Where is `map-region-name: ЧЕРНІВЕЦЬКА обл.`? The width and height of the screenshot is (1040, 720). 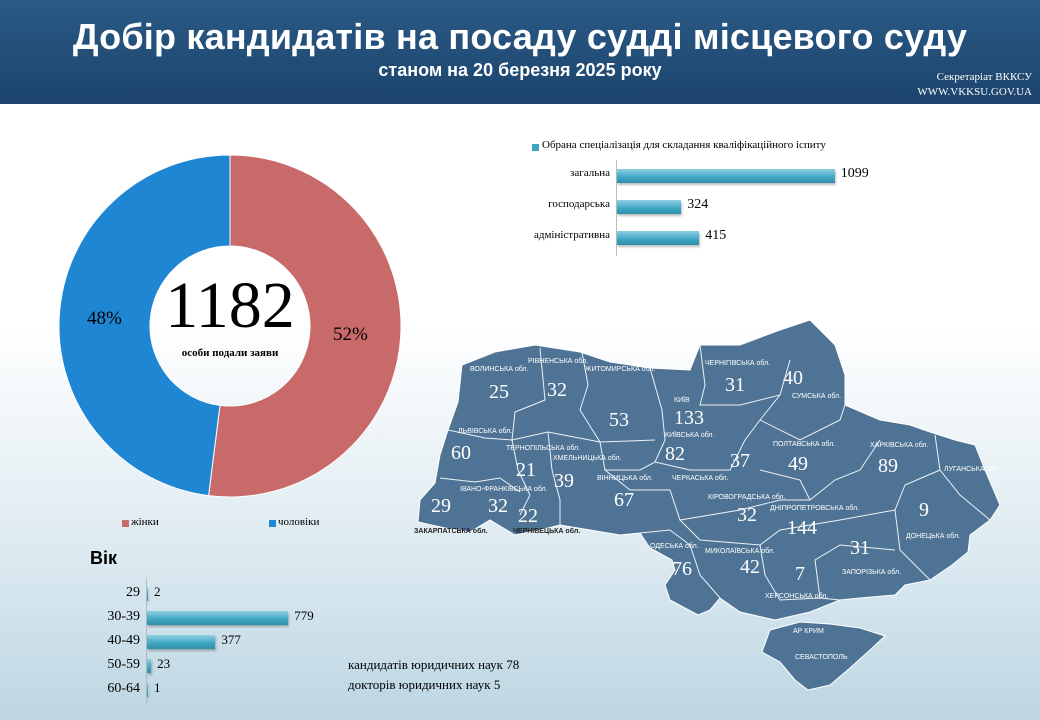 map-region-name: ЧЕРНІВЕЦЬКА обл. is located at coordinates (547, 531).